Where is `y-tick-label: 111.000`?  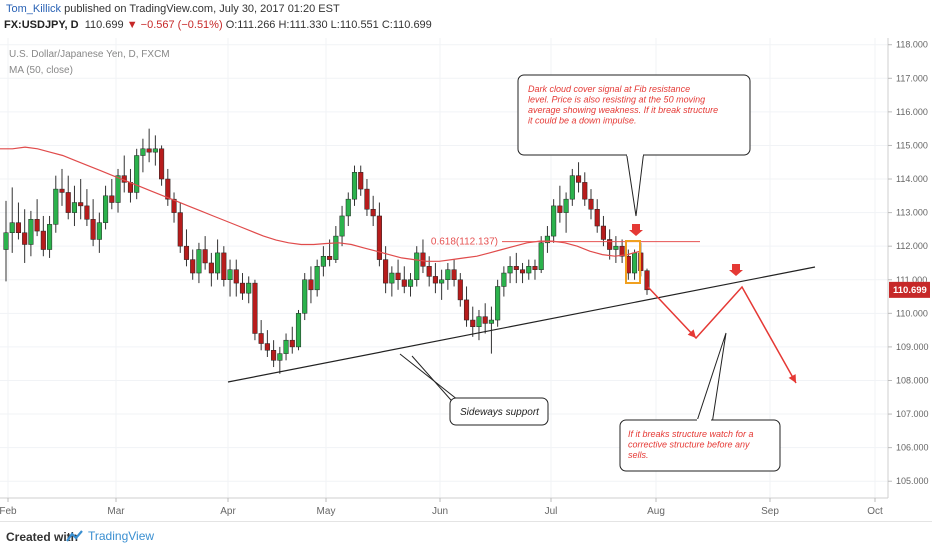 y-tick-label: 111.000 is located at coordinates (911, 280).